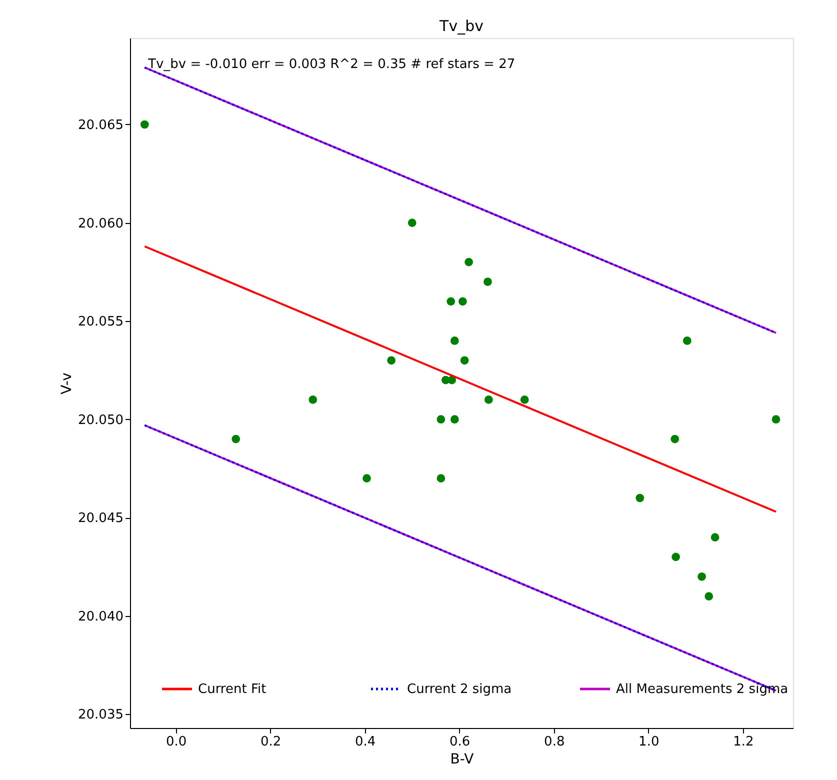  Describe the element at coordinates (459, 689) in the screenshot. I see `legend-label: Current 2 sigma` at that location.